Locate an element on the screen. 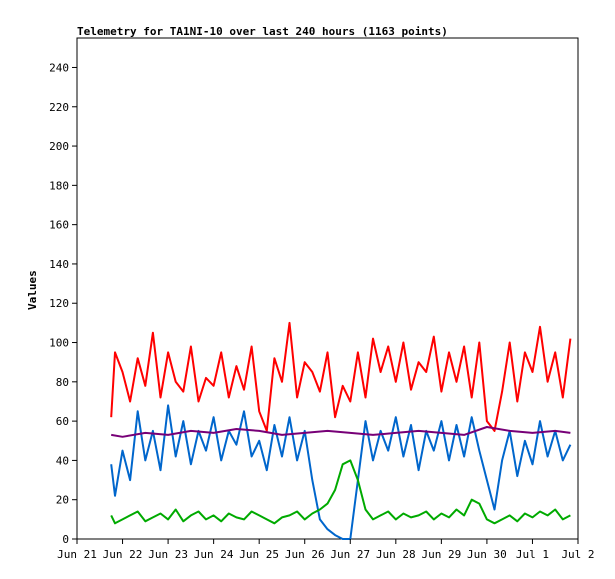 The height and width of the screenshot is (579, 615). y-tick-label: 0 is located at coordinates (65, 539).